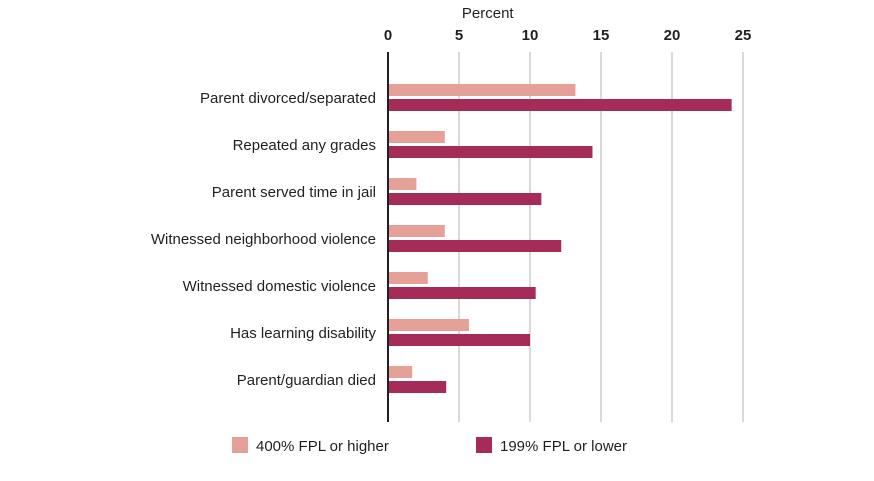 The height and width of the screenshot is (481, 874). I want to click on category-label-2: Parent served time in jail, so click(294, 192).